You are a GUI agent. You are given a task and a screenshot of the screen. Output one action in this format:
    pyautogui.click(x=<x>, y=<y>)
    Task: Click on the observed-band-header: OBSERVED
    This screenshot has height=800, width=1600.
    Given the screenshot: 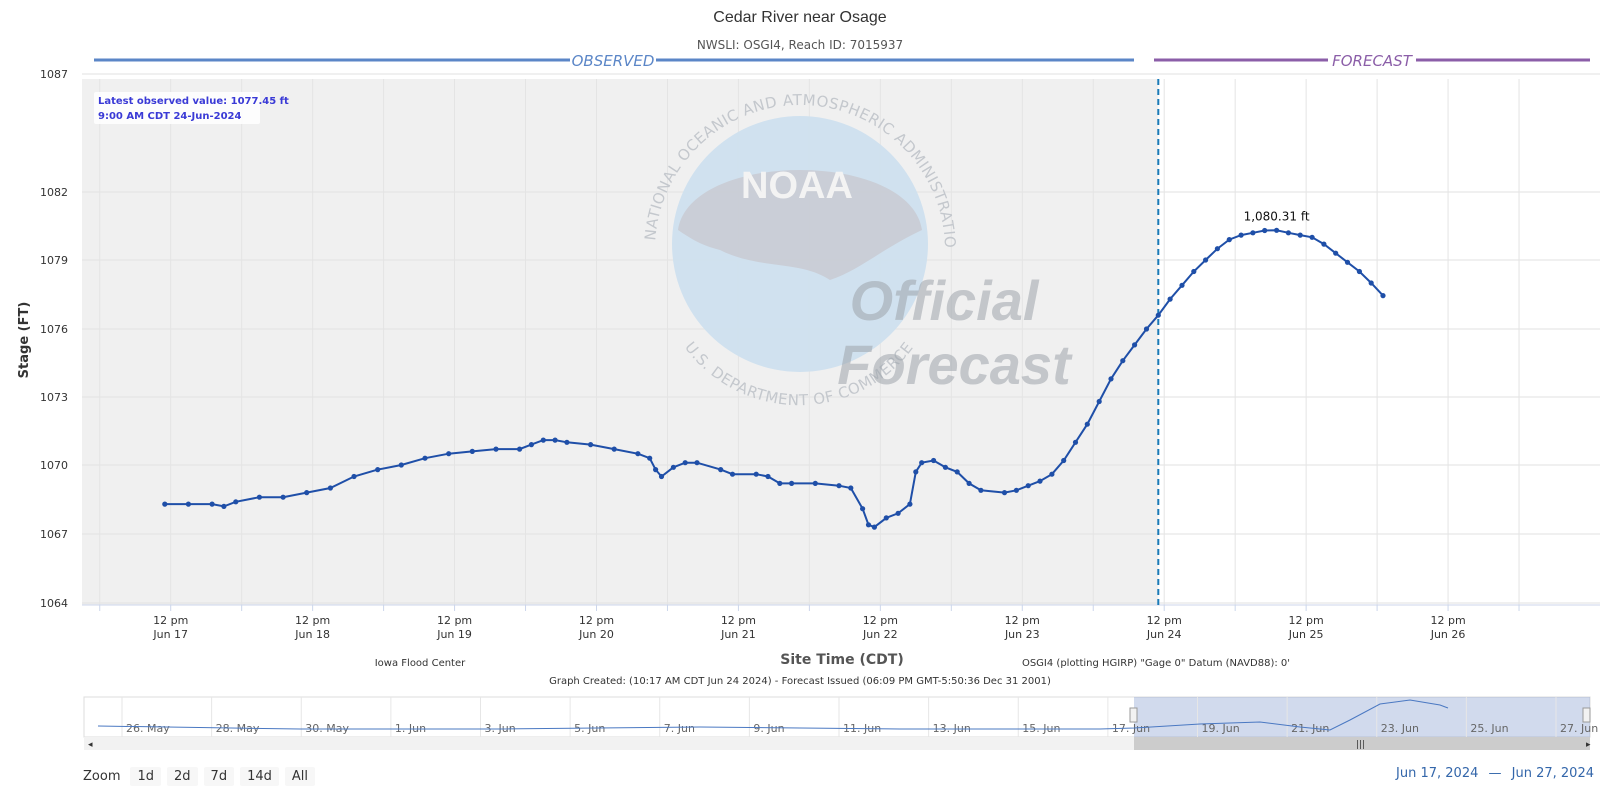 What is the action you would take?
    pyautogui.click(x=614, y=61)
    